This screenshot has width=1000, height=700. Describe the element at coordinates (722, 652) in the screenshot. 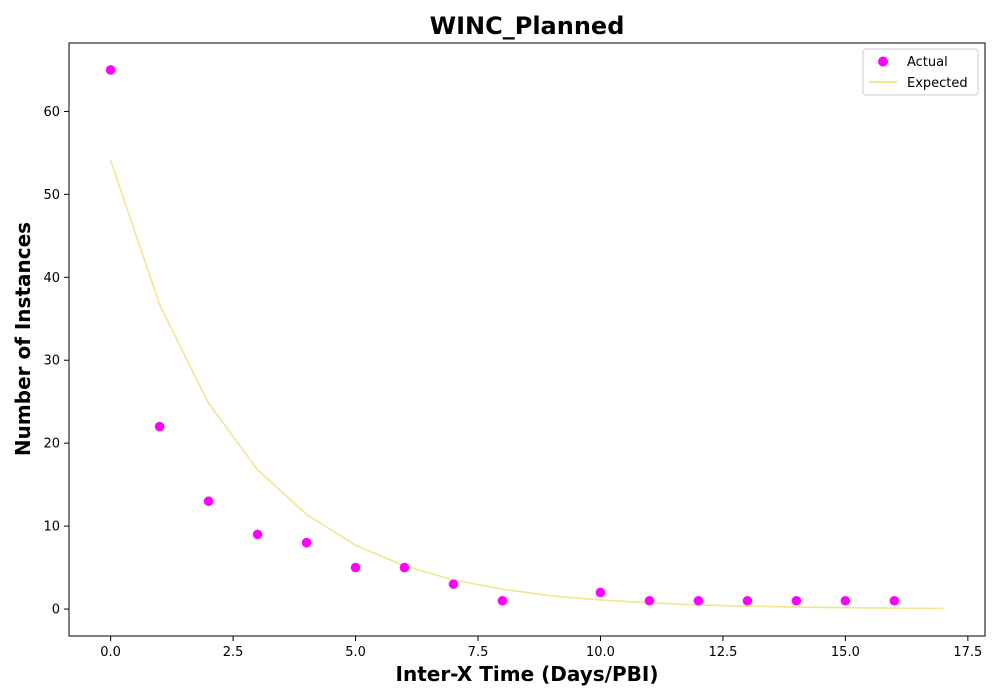

I see `x-tick-label: 12.5` at that location.